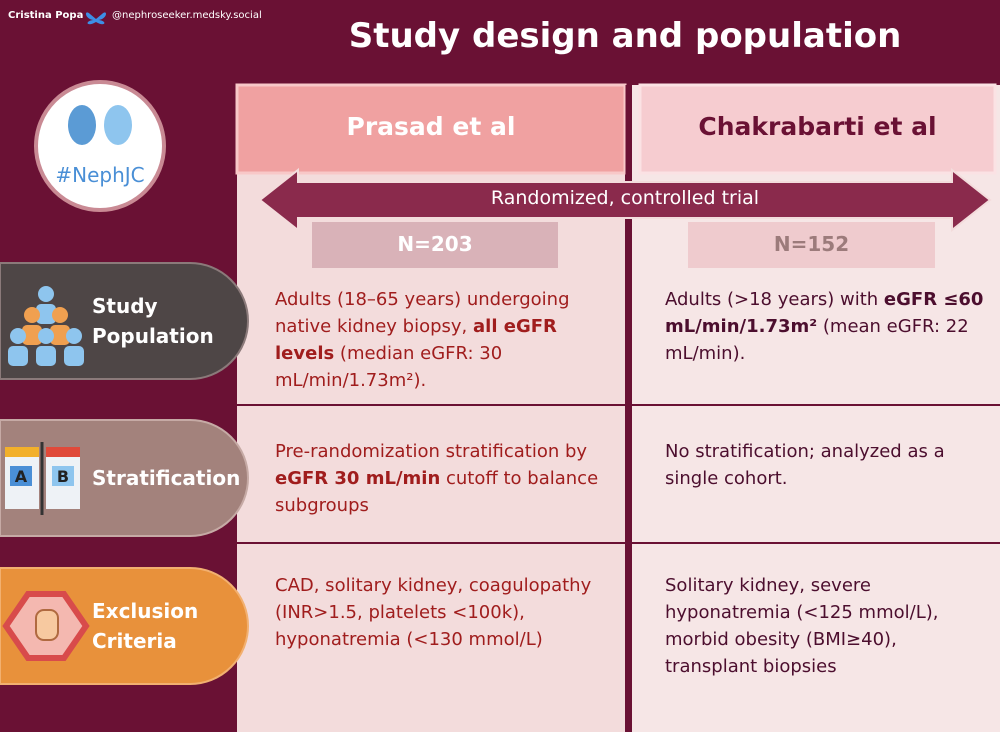  I want to click on svg-text: B, so click(63, 476).